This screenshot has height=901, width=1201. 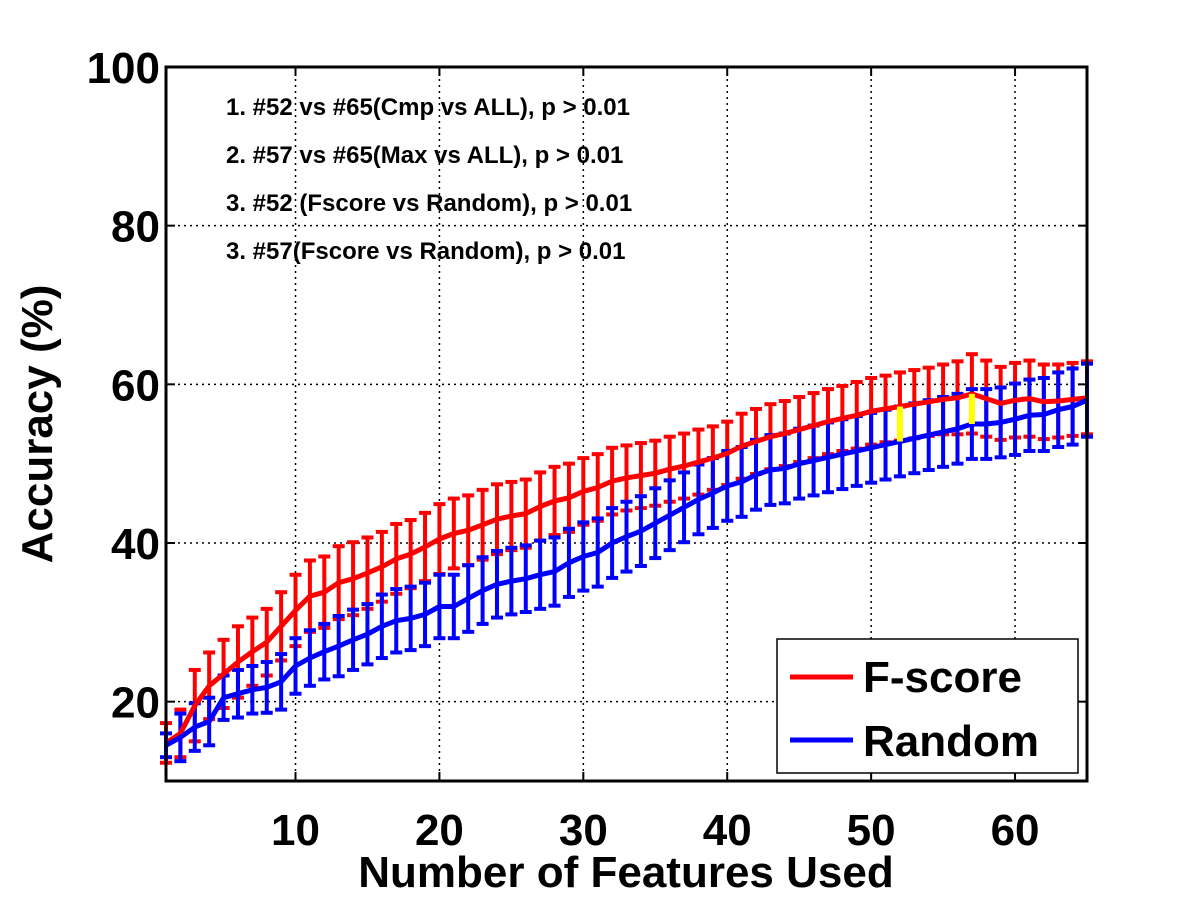 I want to click on y-tick-label: 20, so click(x=135, y=703).